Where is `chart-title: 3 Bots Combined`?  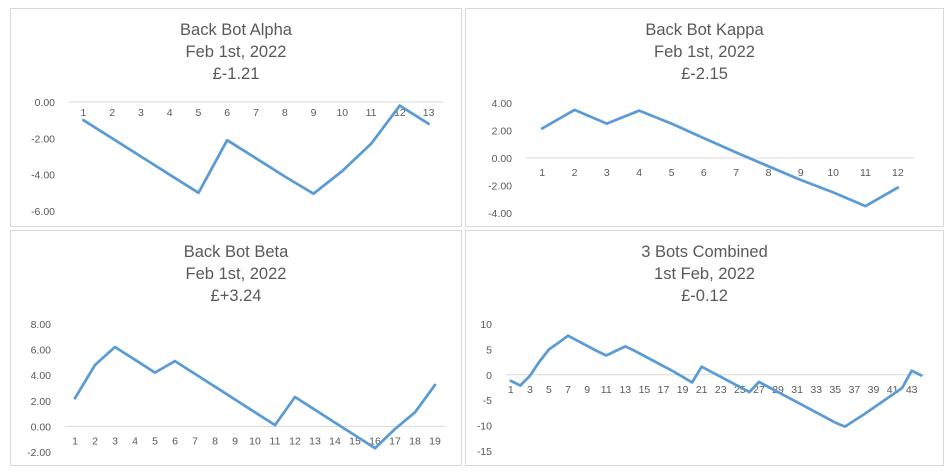
chart-title: 3 Bots Combined is located at coordinates (704, 252).